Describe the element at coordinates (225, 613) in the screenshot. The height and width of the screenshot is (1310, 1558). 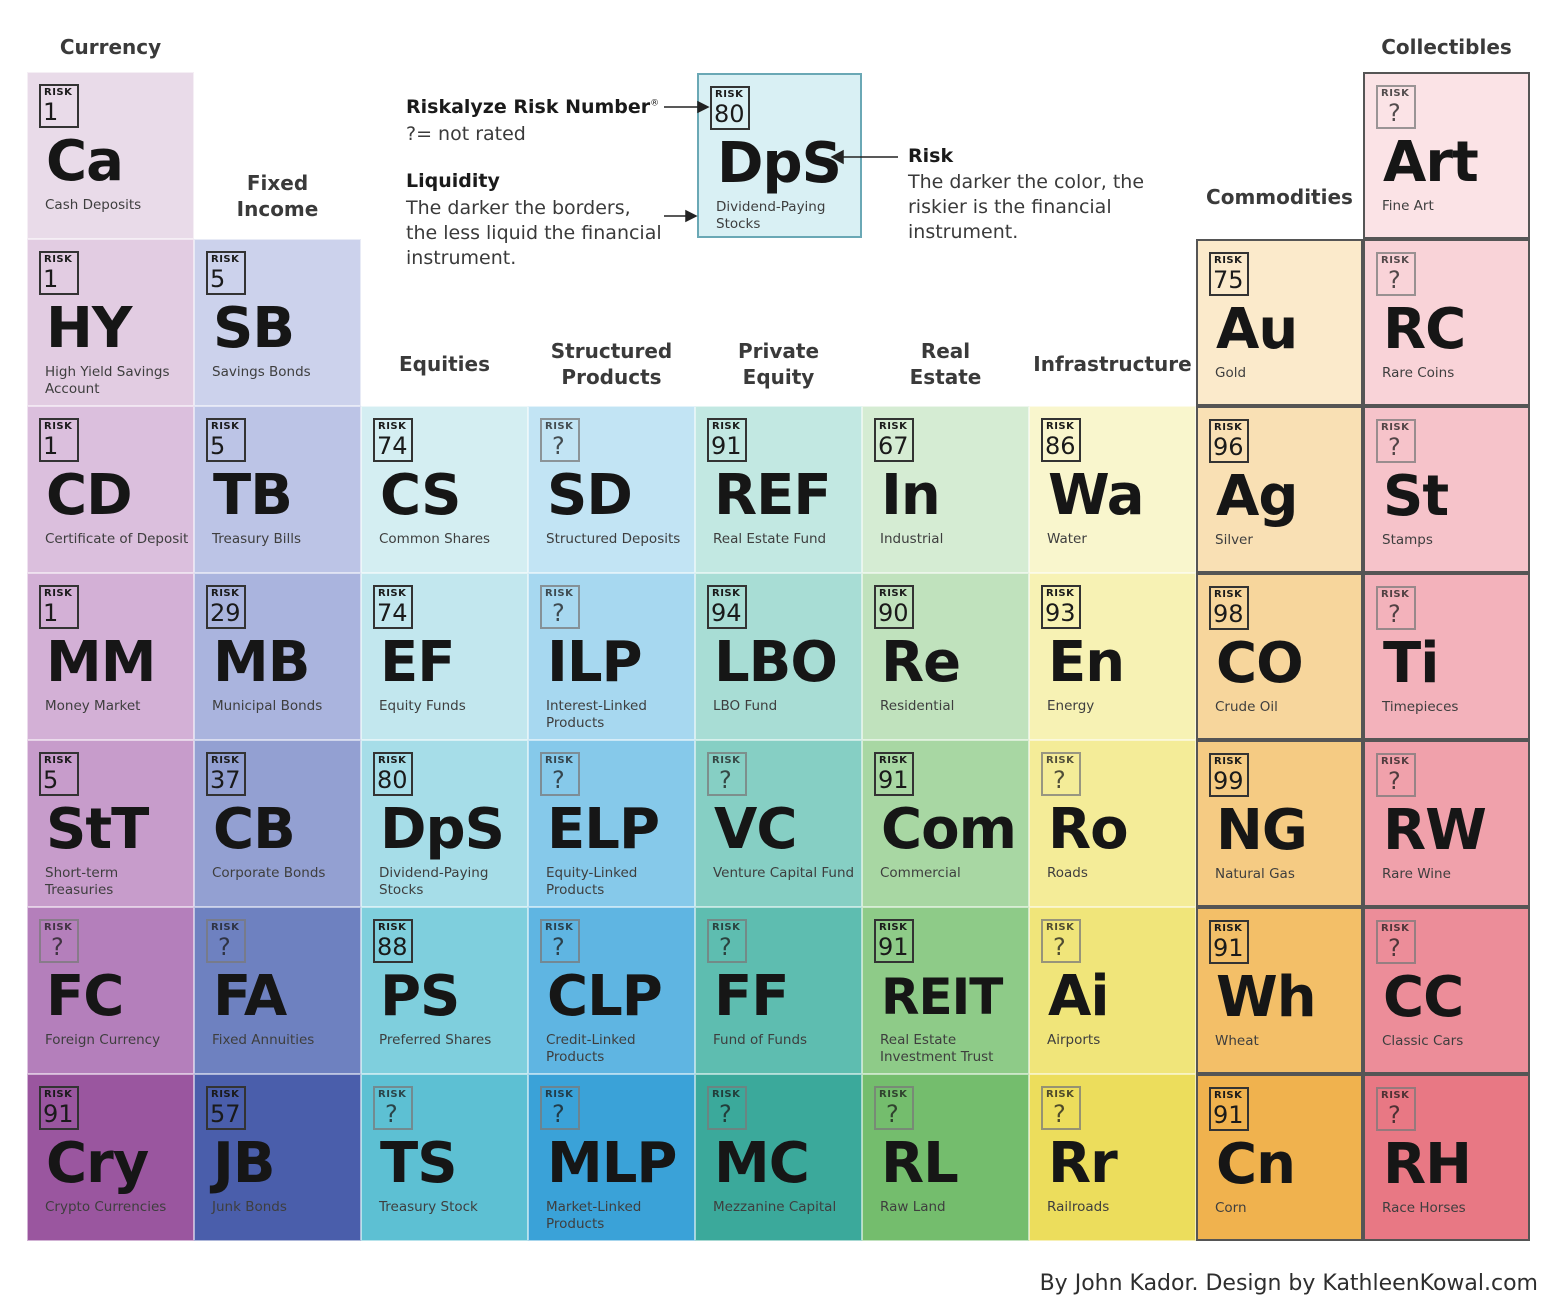
I see `risk-value: 29` at that location.